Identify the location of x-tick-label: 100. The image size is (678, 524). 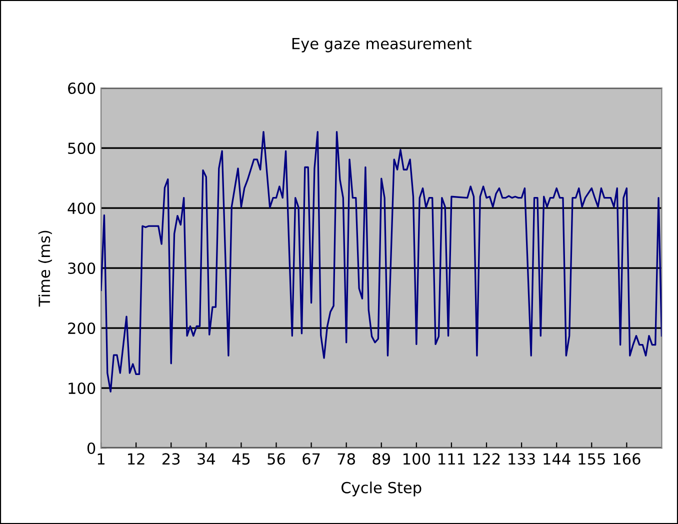
(417, 459).